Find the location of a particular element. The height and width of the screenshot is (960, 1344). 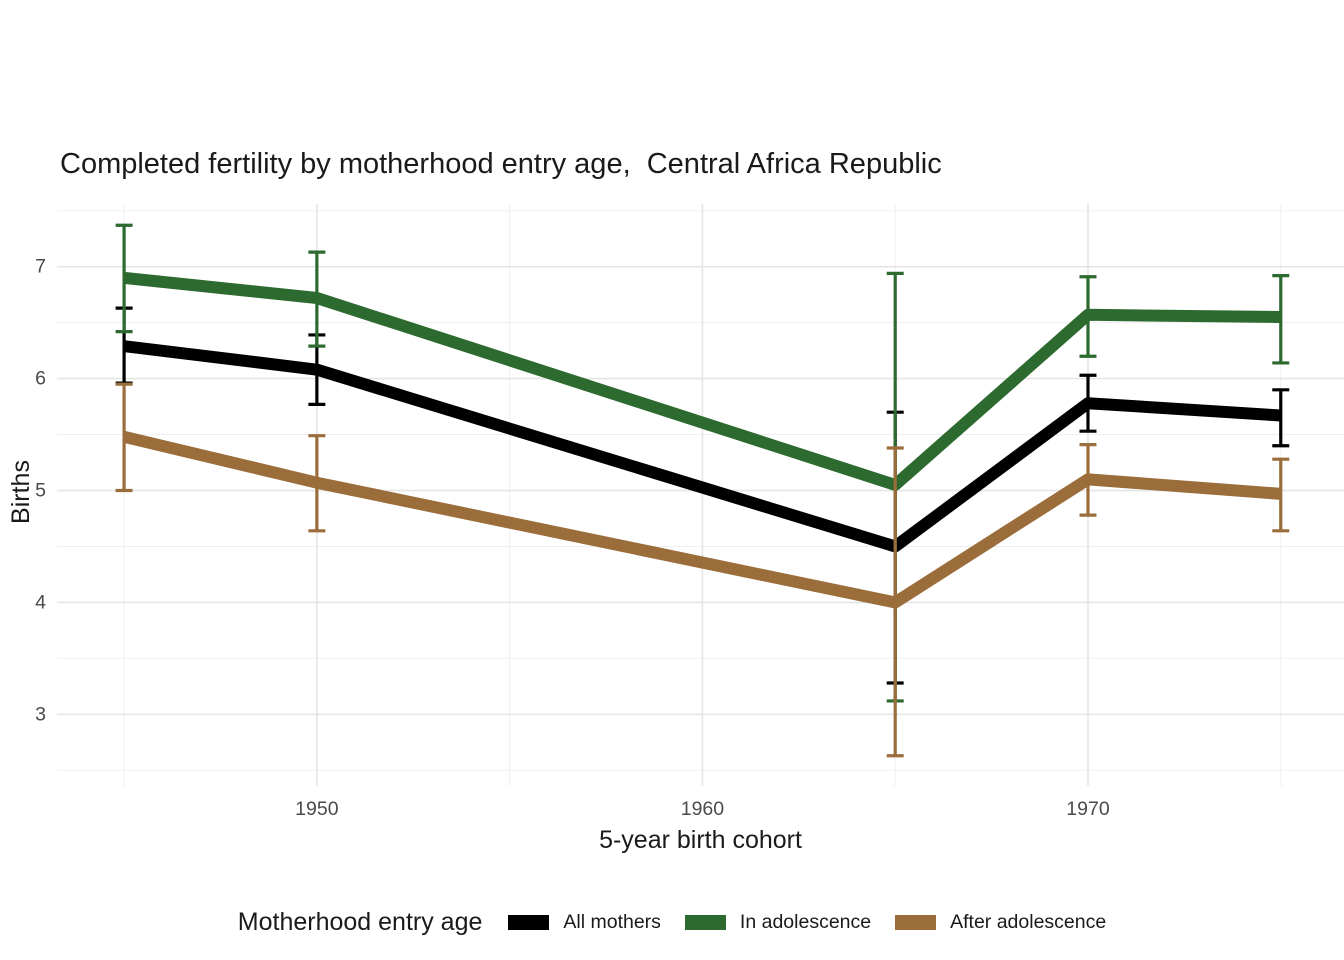

y-tick-label: 7 is located at coordinates (40, 267).